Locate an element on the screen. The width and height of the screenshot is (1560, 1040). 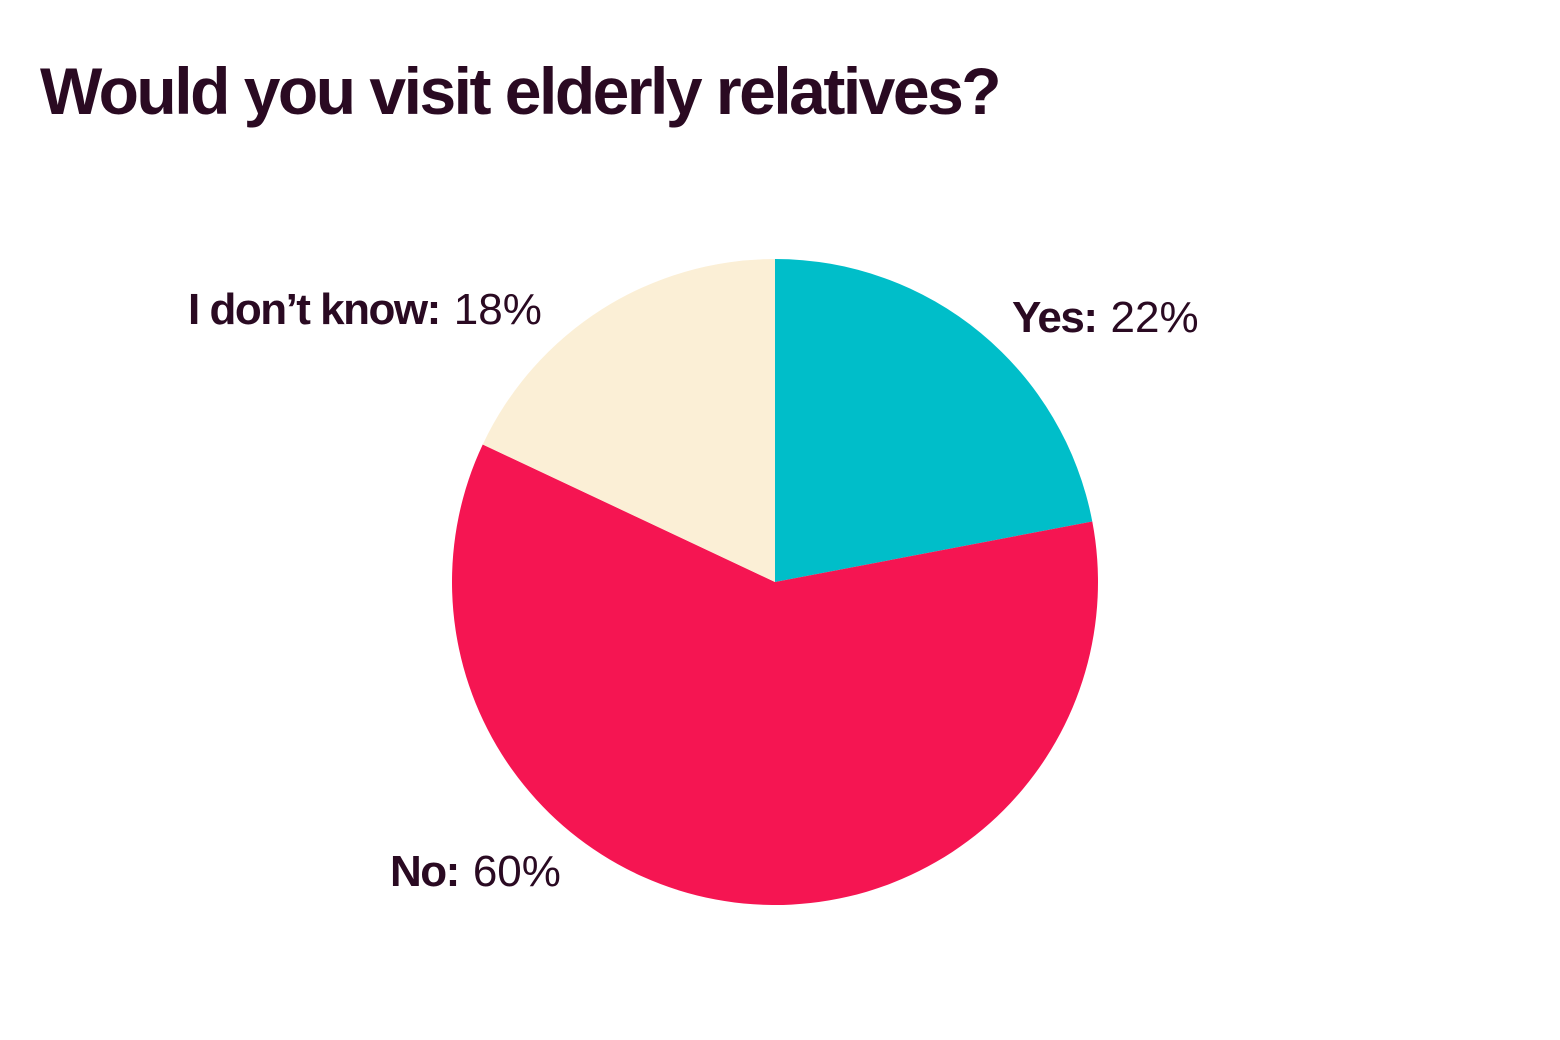
slice-category-label: No: is located at coordinates (424, 871).